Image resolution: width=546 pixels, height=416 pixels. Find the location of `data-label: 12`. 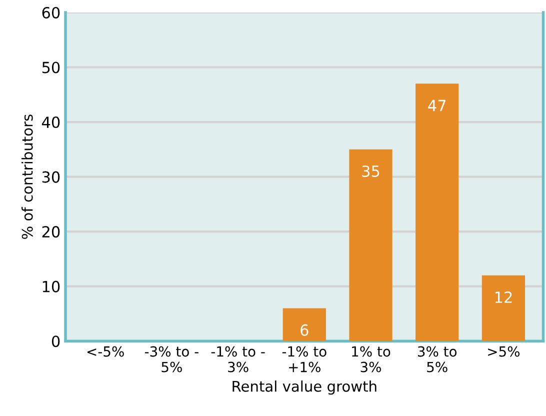

data-label: 12 is located at coordinates (503, 297).